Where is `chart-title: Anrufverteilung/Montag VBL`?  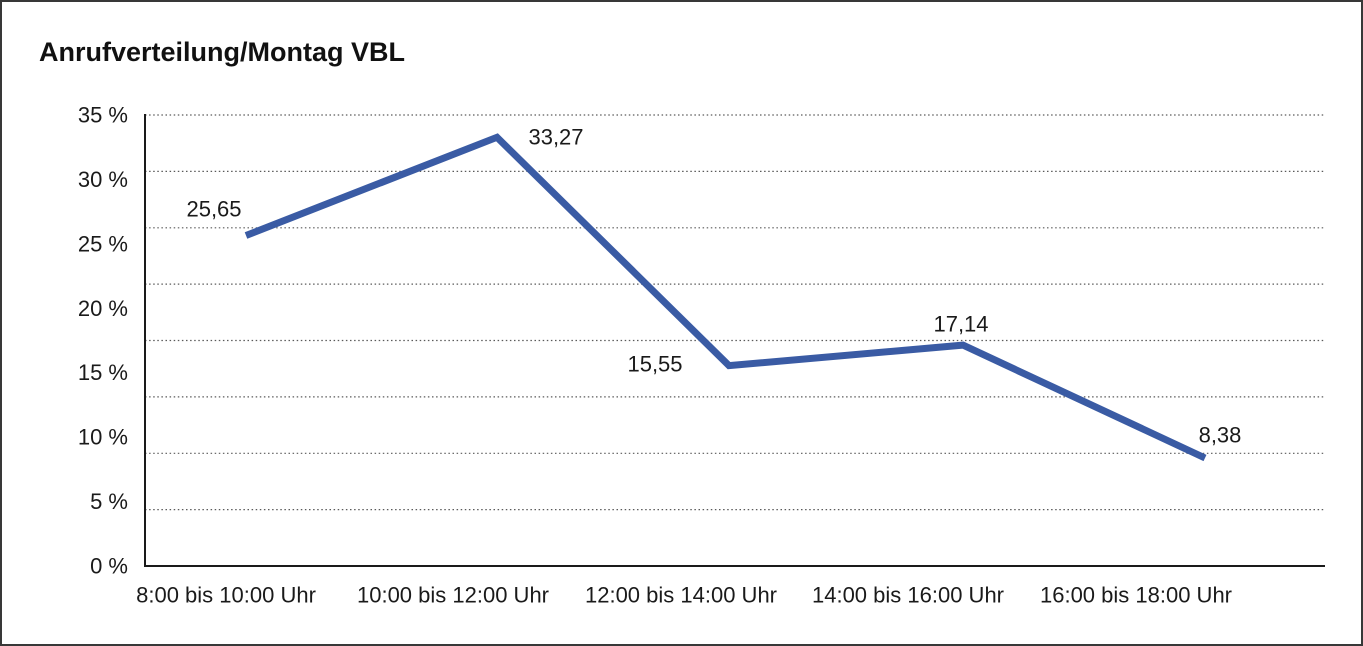 chart-title: Anrufverteilung/Montag VBL is located at coordinates (222, 52).